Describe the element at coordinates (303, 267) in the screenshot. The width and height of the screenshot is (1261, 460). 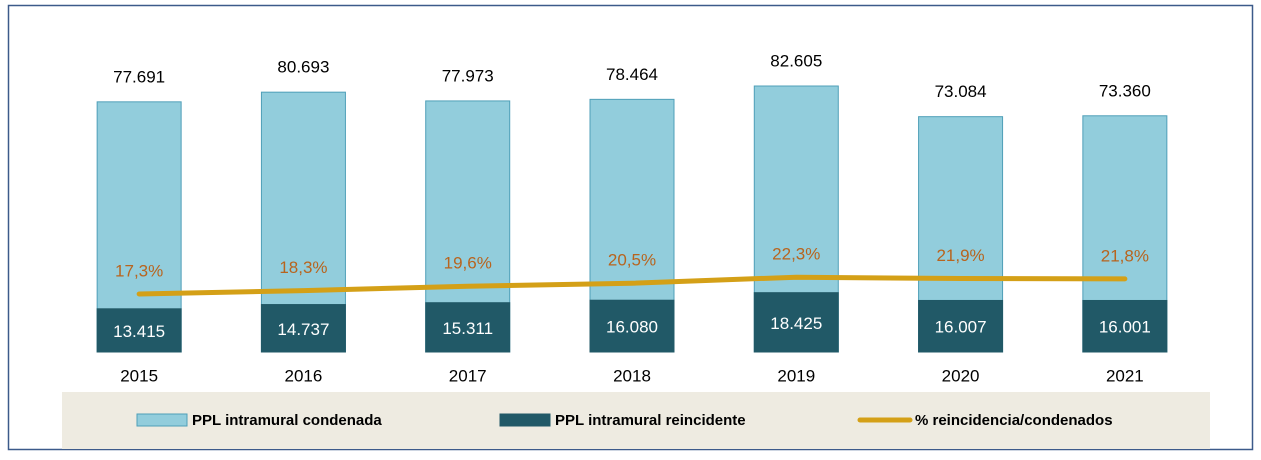
I see `value-label: 18,3%` at that location.